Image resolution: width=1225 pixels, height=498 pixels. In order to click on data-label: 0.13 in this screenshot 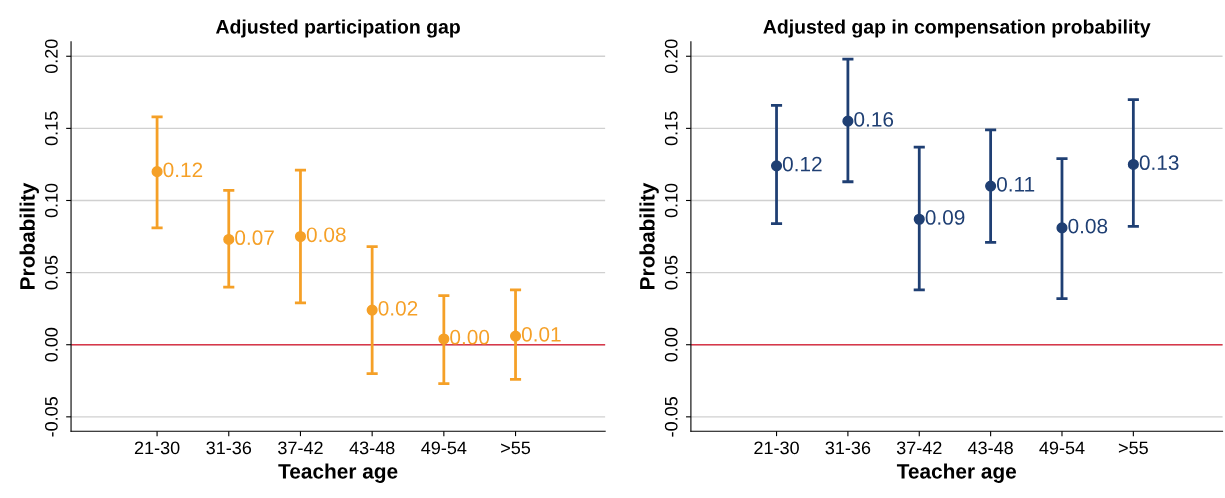, I will do `click(1159, 163)`.